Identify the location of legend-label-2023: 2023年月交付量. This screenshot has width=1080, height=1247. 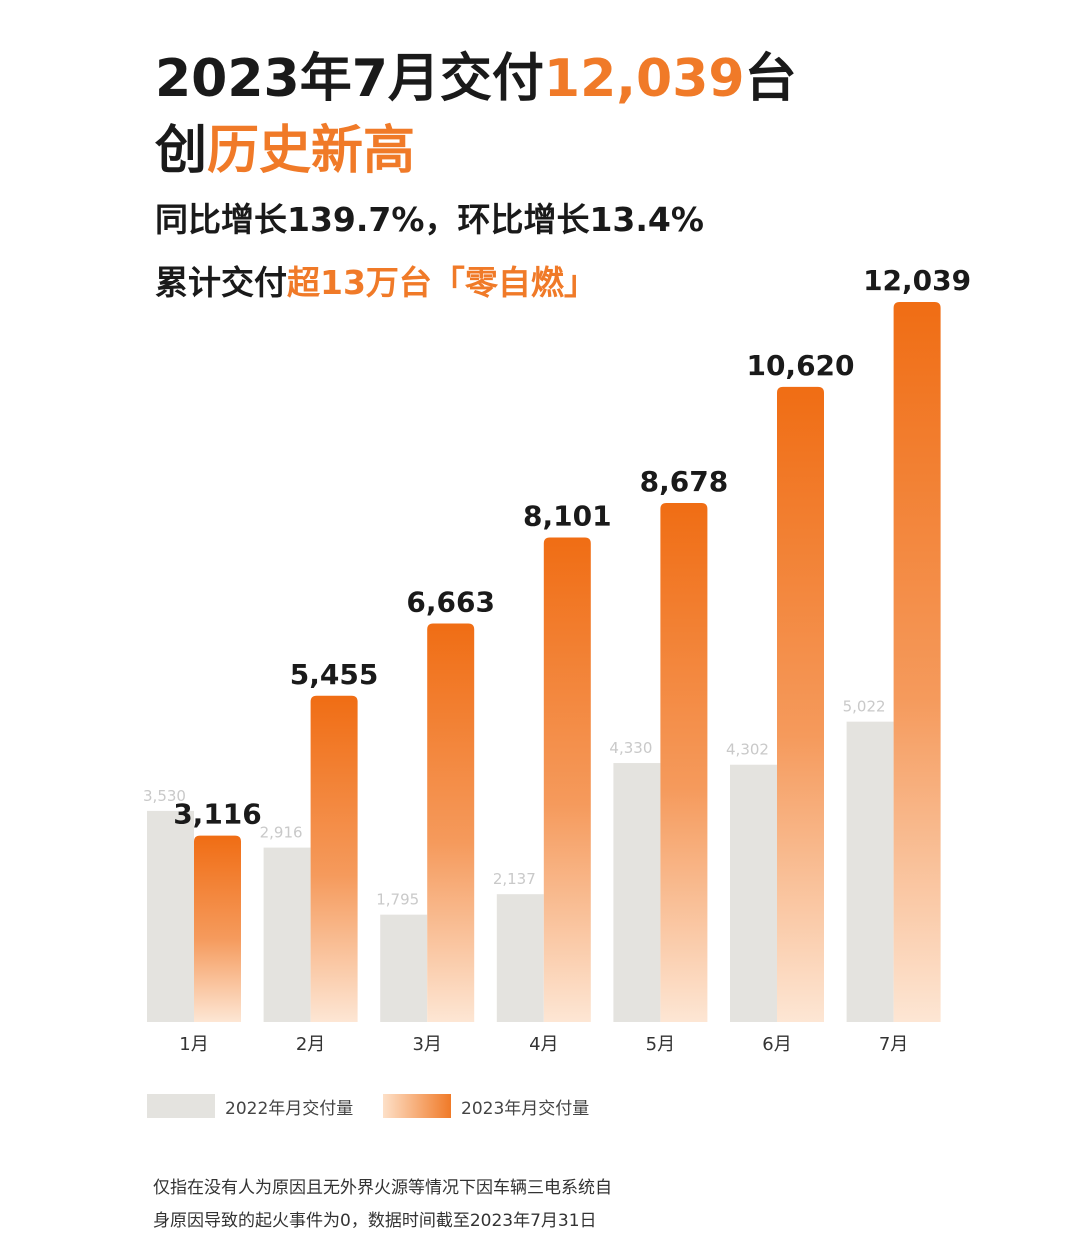
(525, 1108).